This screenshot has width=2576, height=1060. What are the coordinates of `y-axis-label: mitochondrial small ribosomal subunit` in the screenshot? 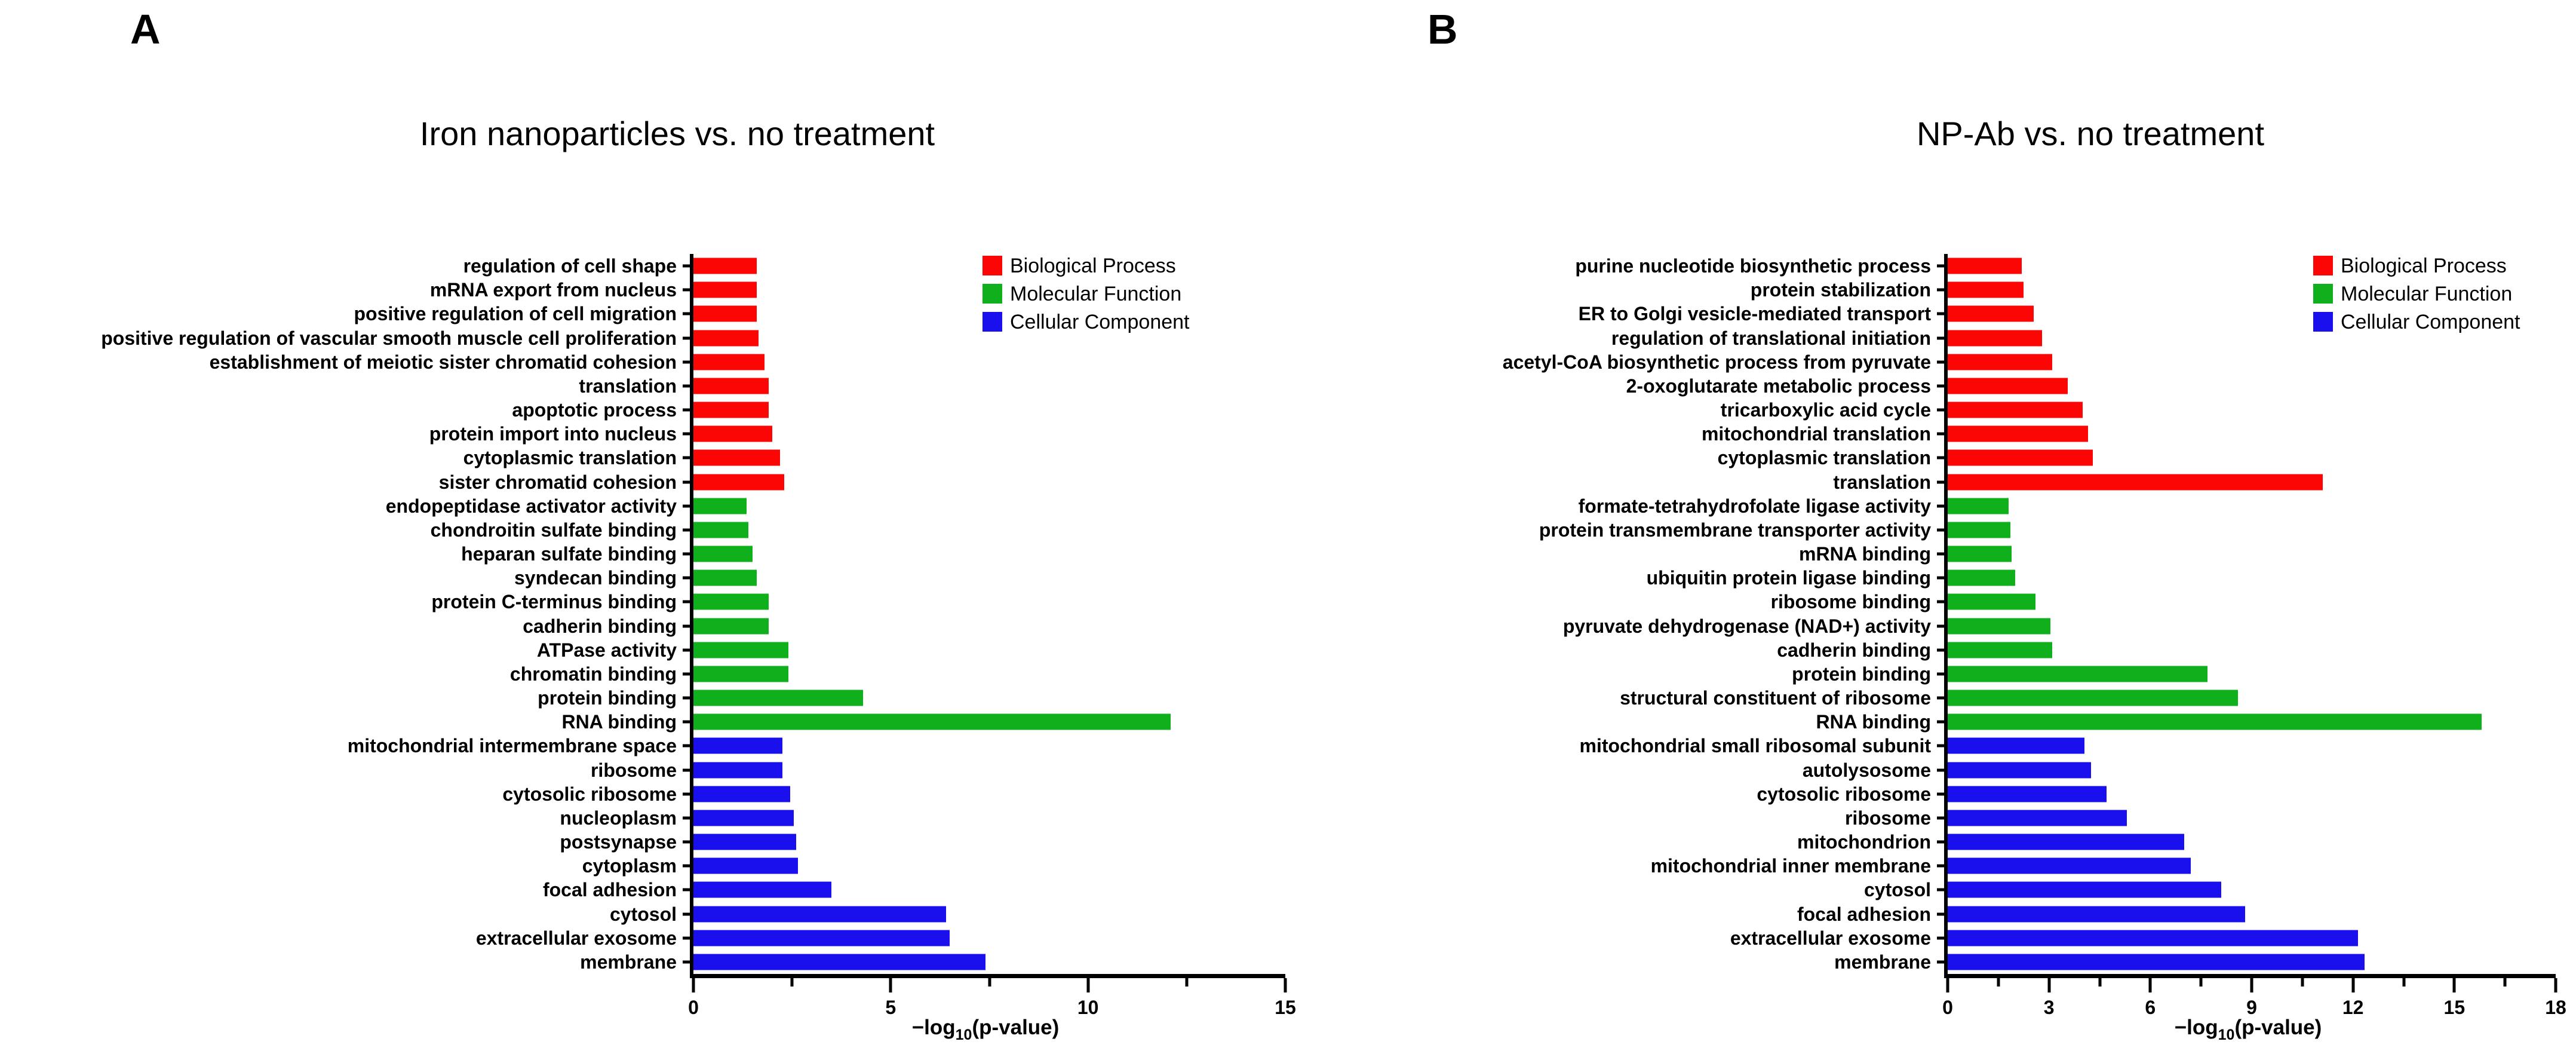 It's located at (1755, 746).